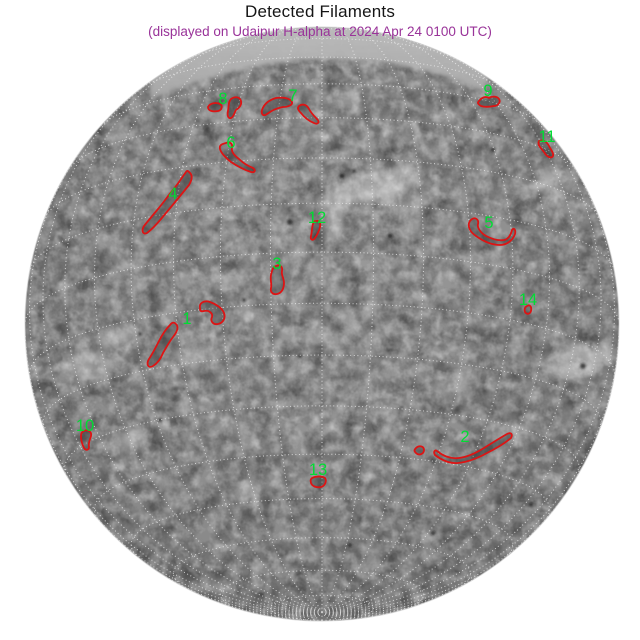 This screenshot has height=640, width=640. What do you see at coordinates (340, 606) in the screenshot?
I see `limb-noise-fringe` at bounding box center [340, 606].